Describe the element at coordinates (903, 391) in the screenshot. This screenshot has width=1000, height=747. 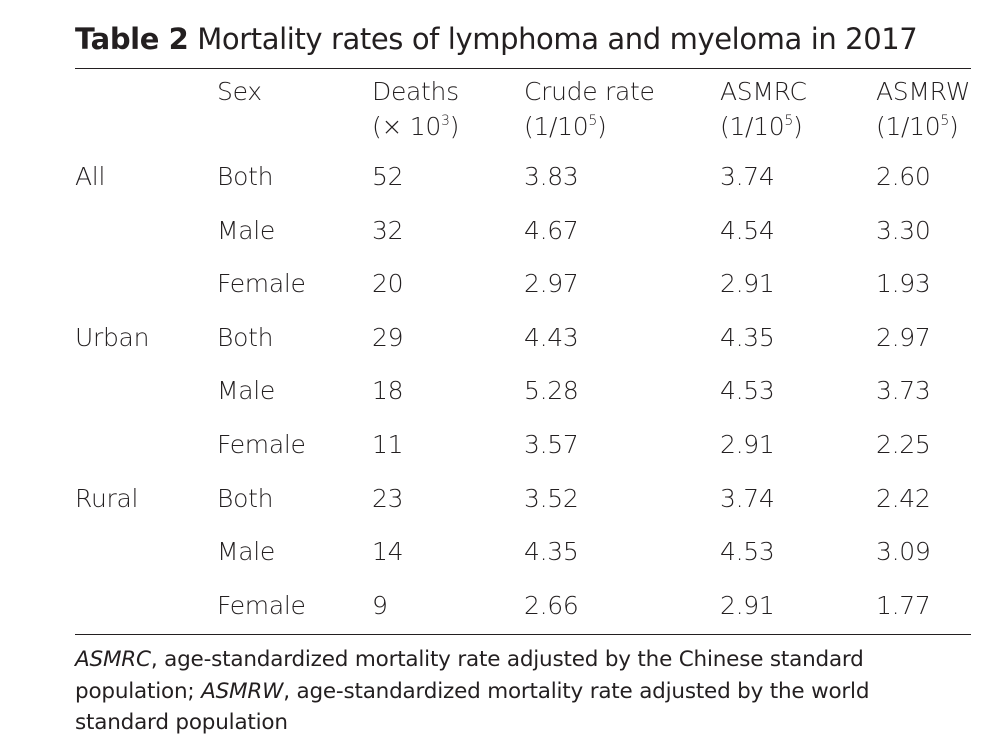
I see `cell: 3.73` at that location.